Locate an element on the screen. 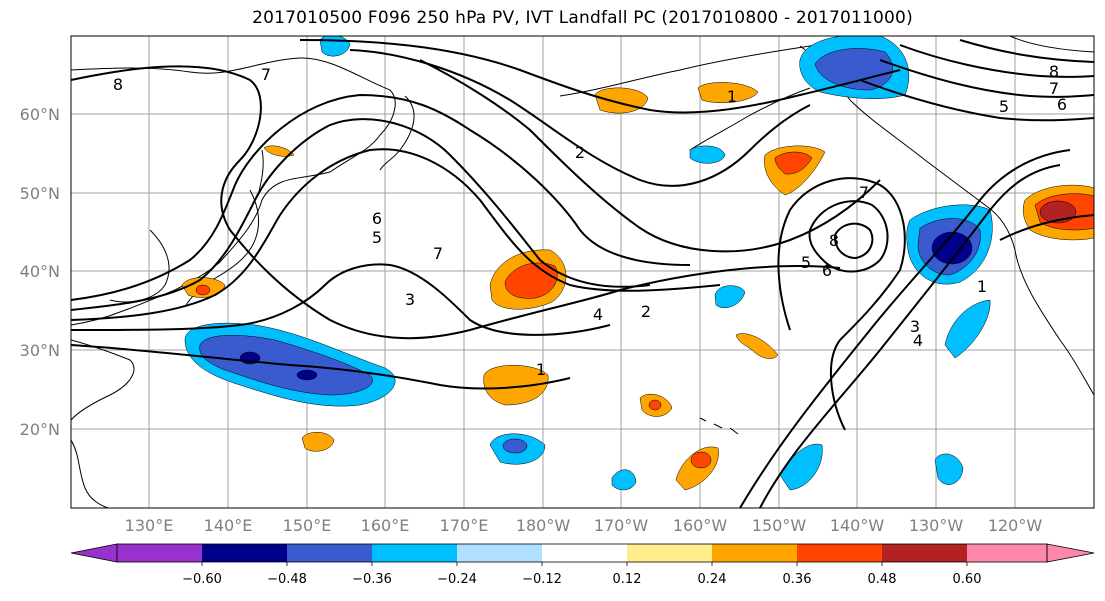 The image size is (1105, 601). colorbar-tick-label: 0.24 is located at coordinates (712, 579).